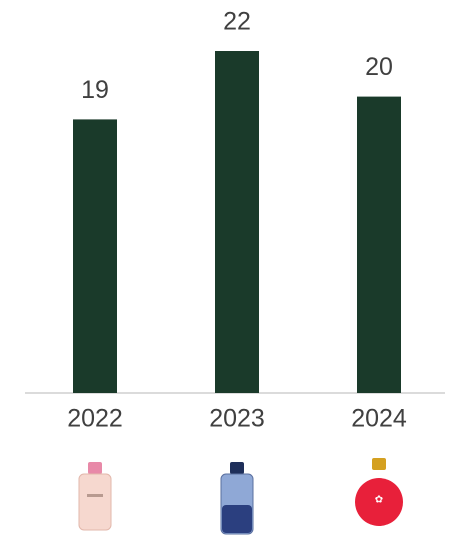 This screenshot has width=456, height=539. What do you see at coordinates (237, 22) in the screenshot?
I see `data-label: 22` at bounding box center [237, 22].